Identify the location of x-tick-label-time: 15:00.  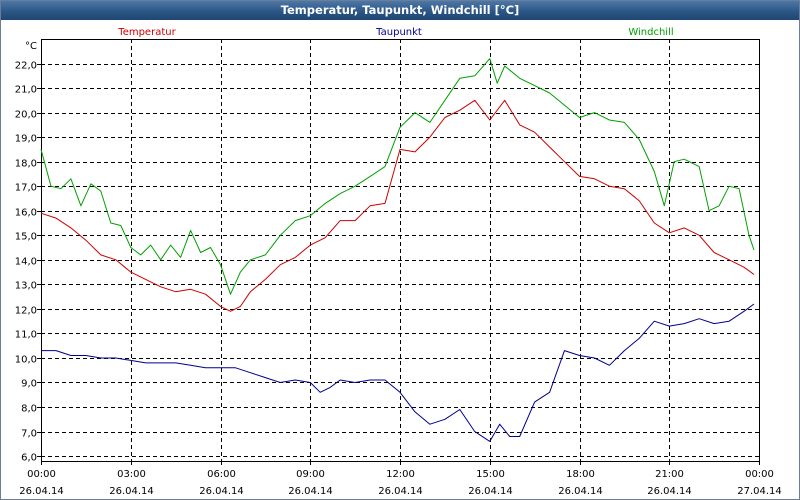
(490, 474).